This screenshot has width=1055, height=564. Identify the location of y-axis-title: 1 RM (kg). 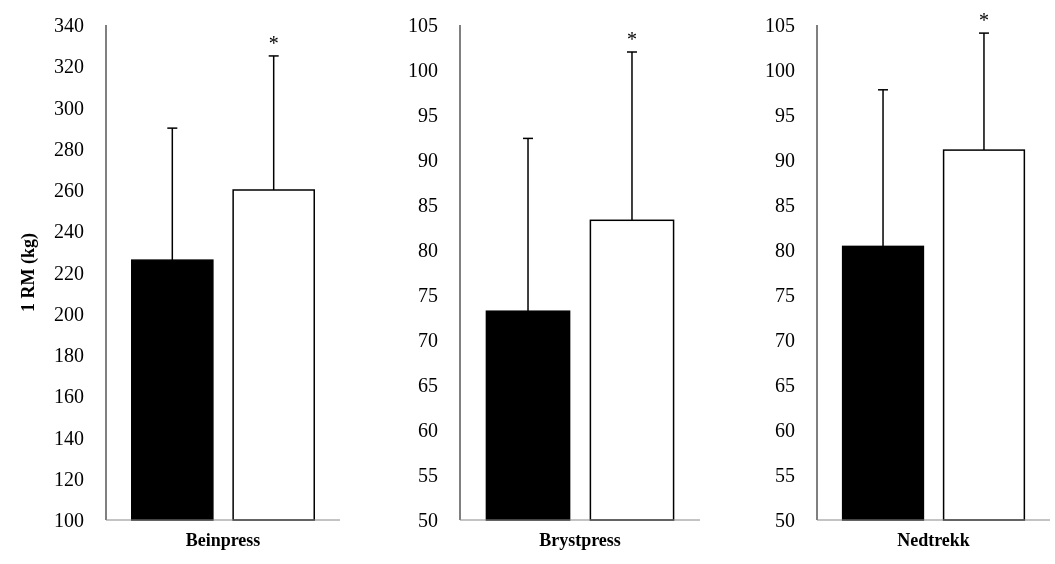
(28, 272).